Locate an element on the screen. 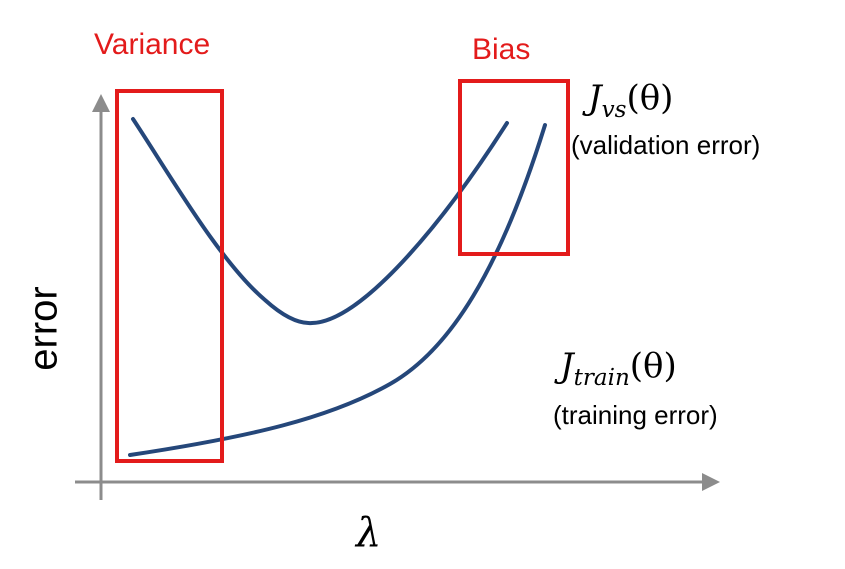 This screenshot has width=845, height=569. bias-region-box is located at coordinates (514, 167).